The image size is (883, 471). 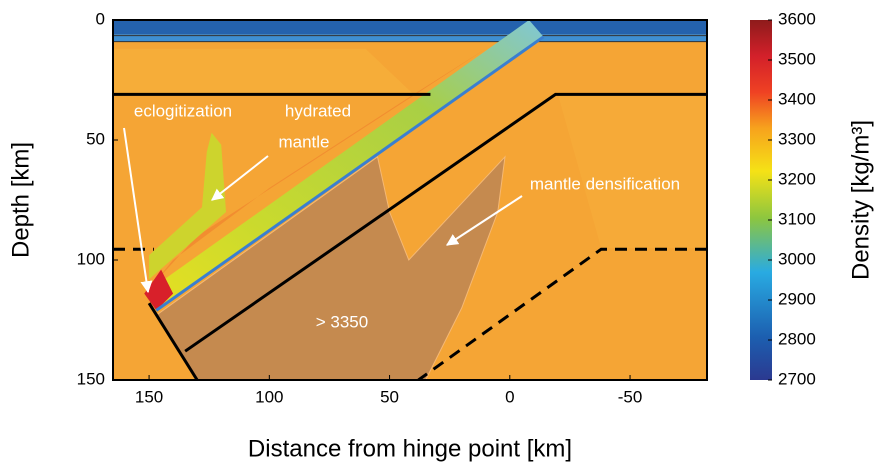 I want to click on y-tick-label: 50, so click(x=95, y=138).